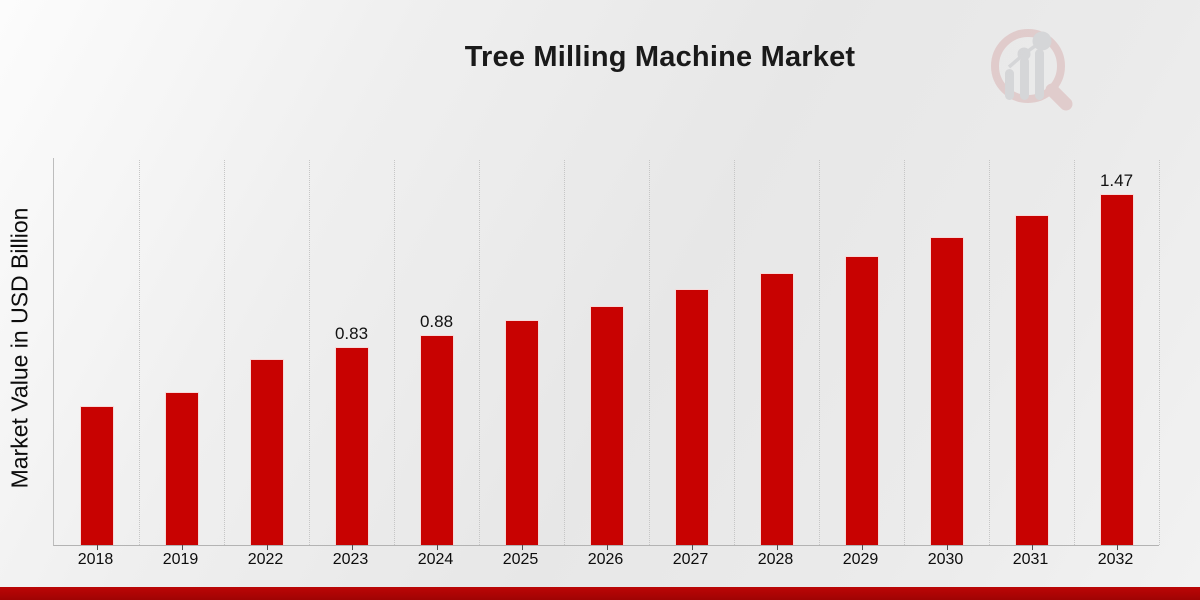  Describe the element at coordinates (1116, 180) in the screenshot. I see `bar-value-label-2032: 1.47` at that location.